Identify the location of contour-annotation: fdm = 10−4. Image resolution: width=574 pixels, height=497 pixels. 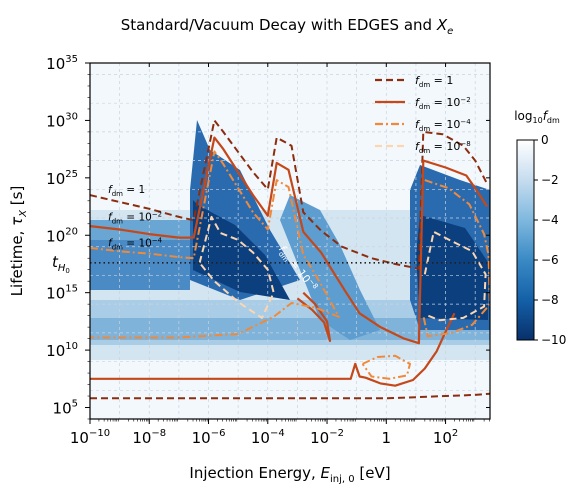
(135, 244).